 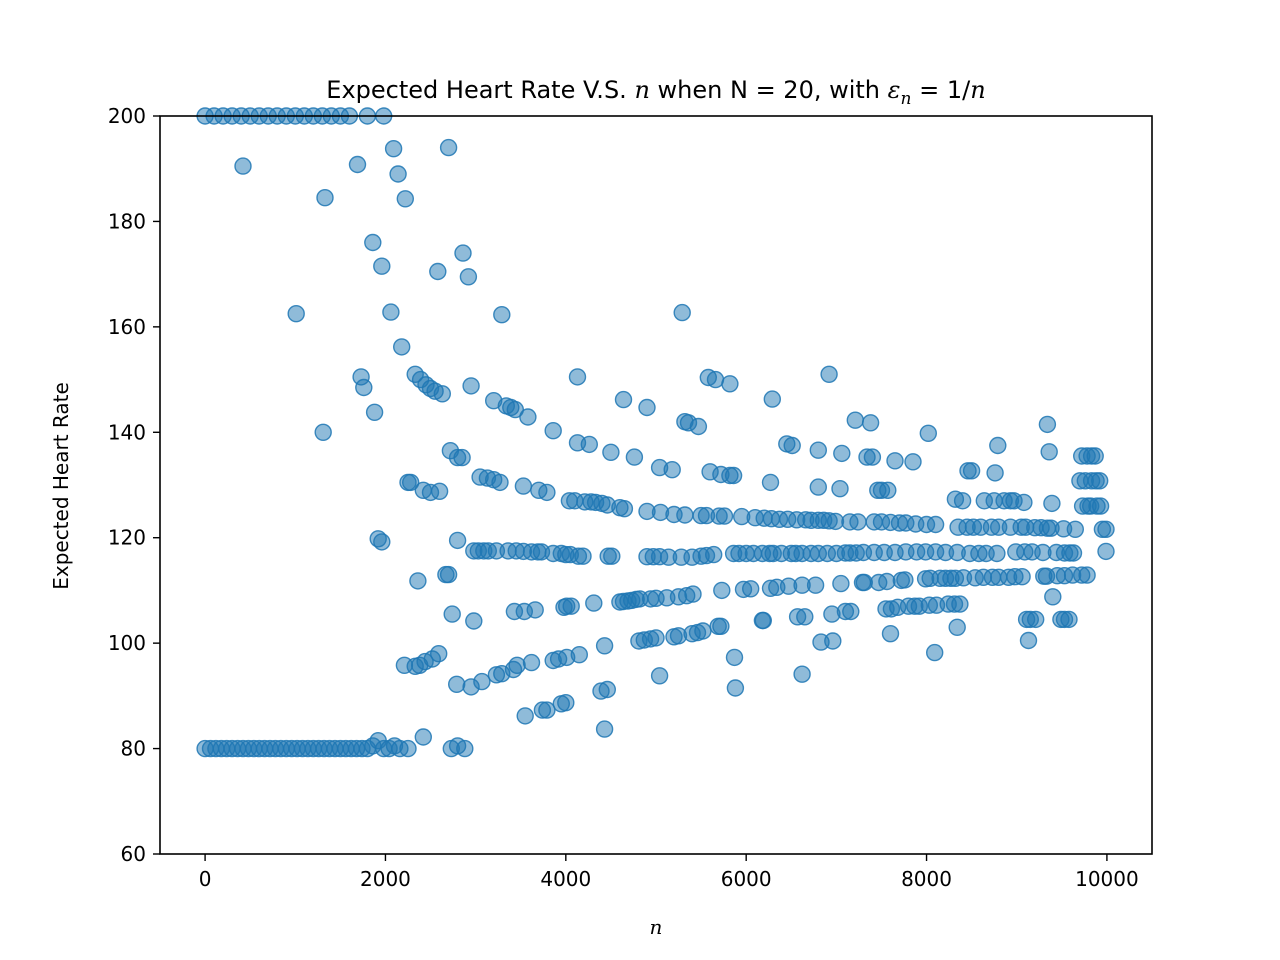 I want to click on chart-title-var-n: n, so click(x=641, y=90).